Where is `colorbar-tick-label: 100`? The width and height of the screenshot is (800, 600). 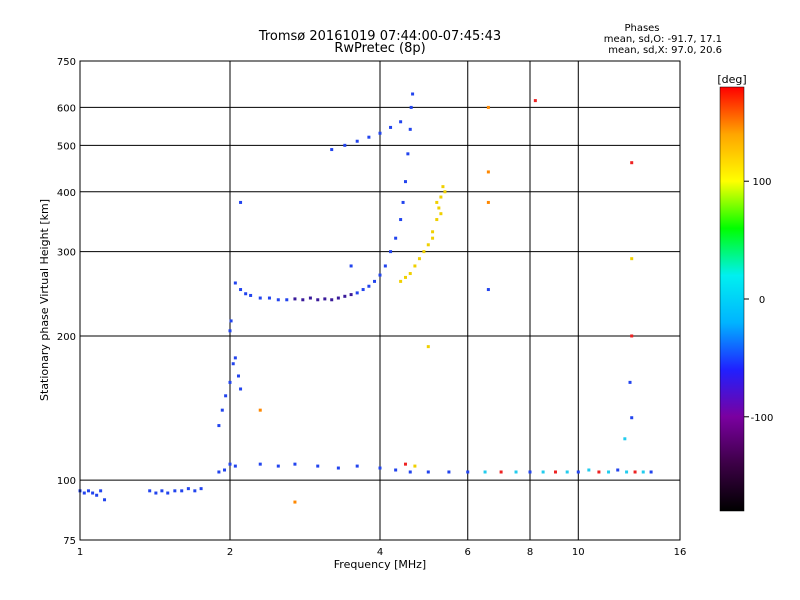 colorbar-tick-label: 100 is located at coordinates (761, 182).